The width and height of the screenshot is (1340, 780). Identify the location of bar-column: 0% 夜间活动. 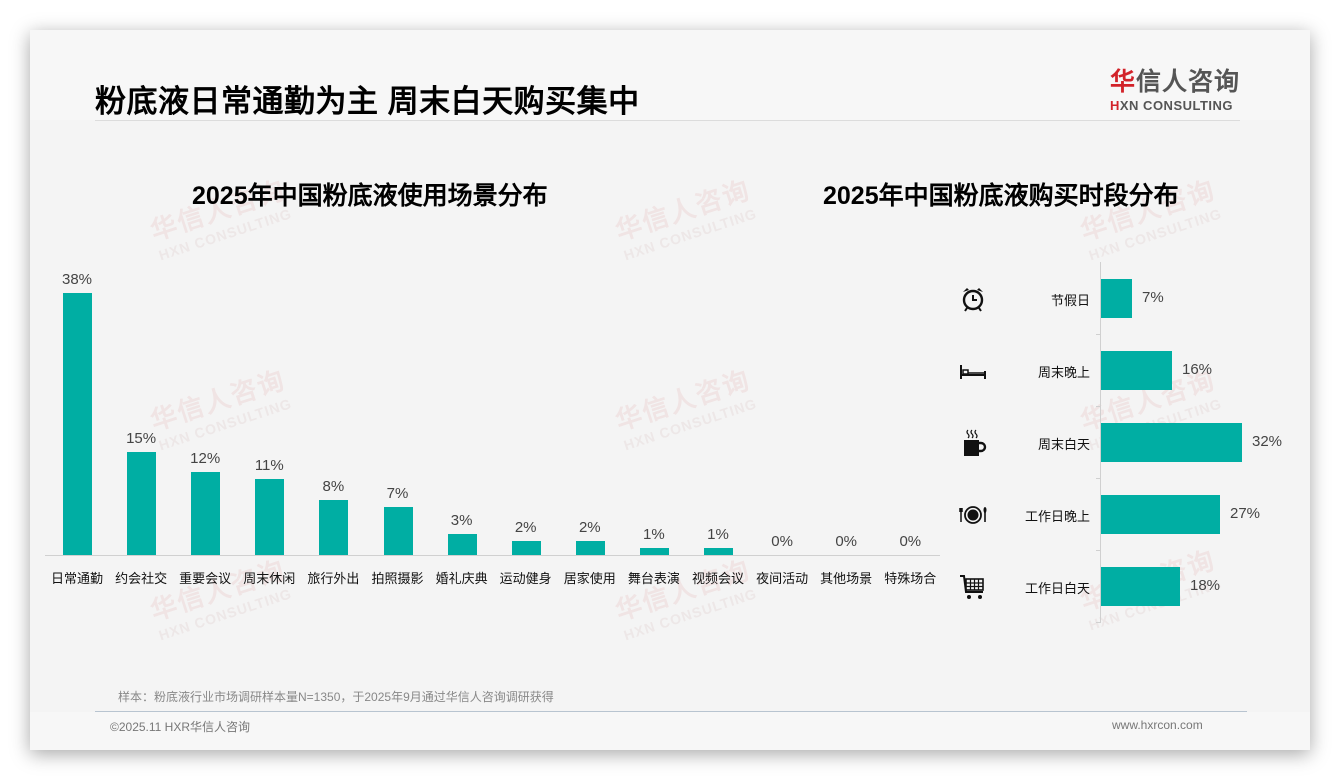
(782, 430).